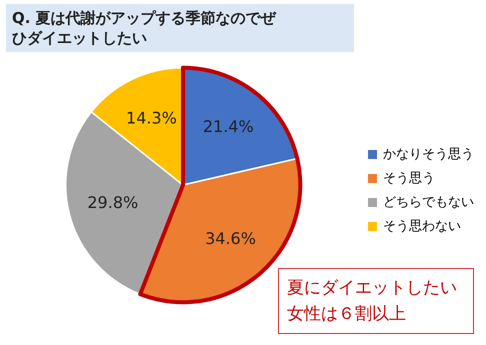  I want to click on legend-label: どちらでもない, so click(428, 202).